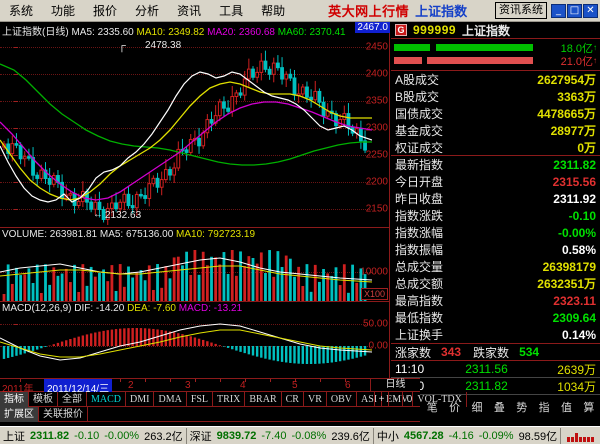  Describe the element at coordinates (147, 10) in the screenshot. I see `menu-item-analysis: 分析` at that location.